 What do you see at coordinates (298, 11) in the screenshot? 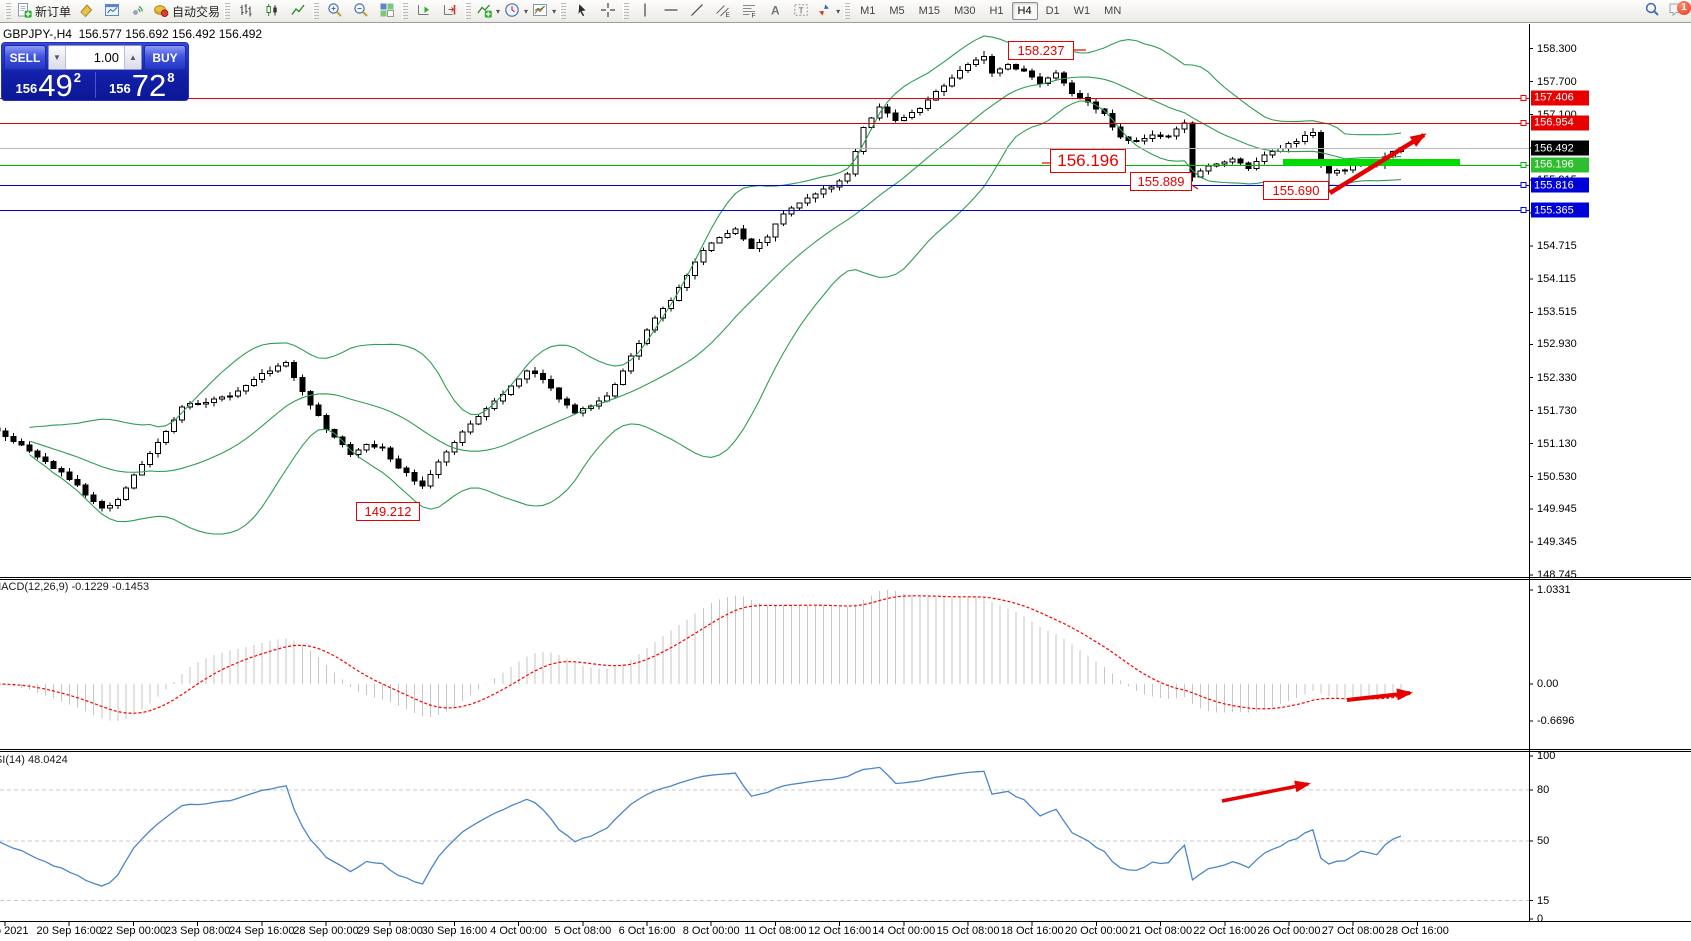
I see `line-chart-button` at bounding box center [298, 11].